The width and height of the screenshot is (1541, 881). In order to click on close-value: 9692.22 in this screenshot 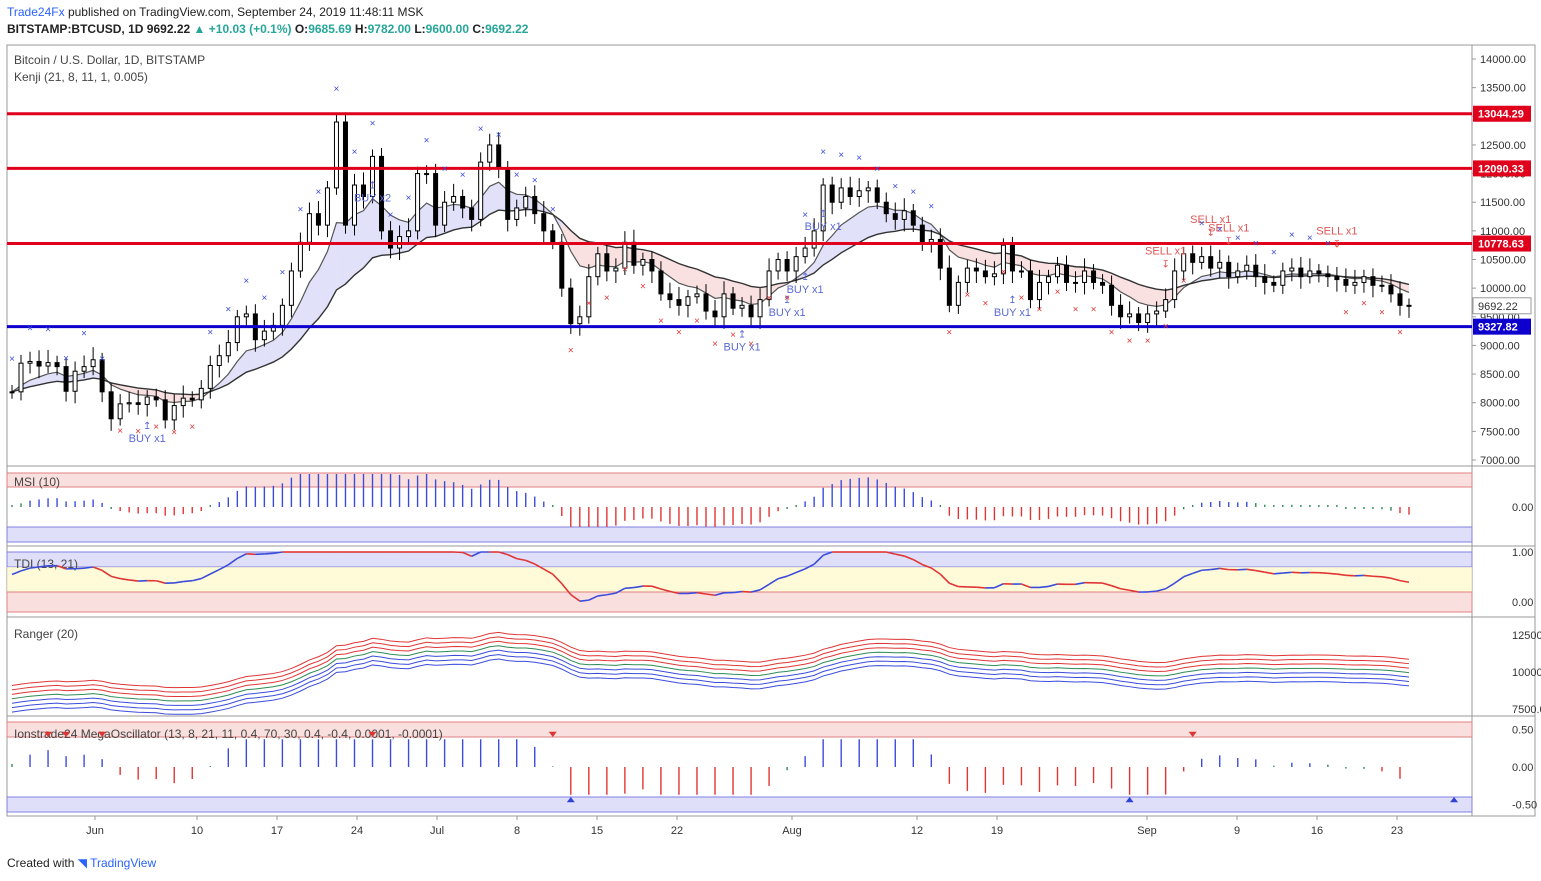, I will do `click(507, 29)`.